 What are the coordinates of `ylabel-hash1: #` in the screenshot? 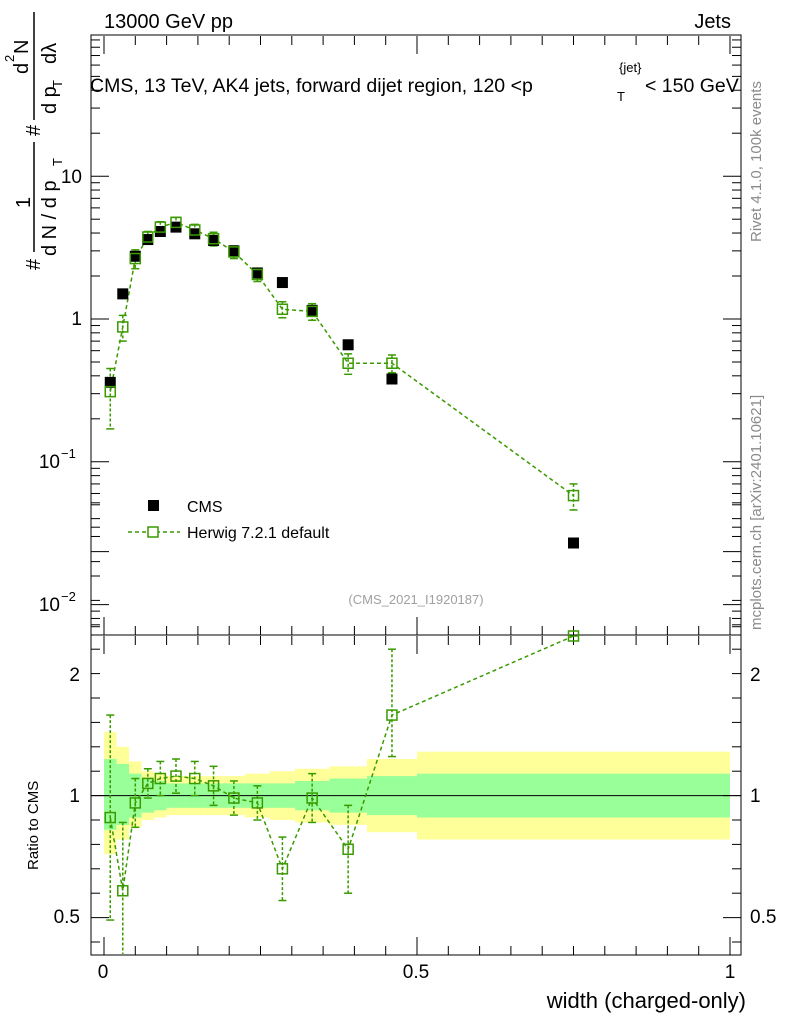 It's located at (34, 264).